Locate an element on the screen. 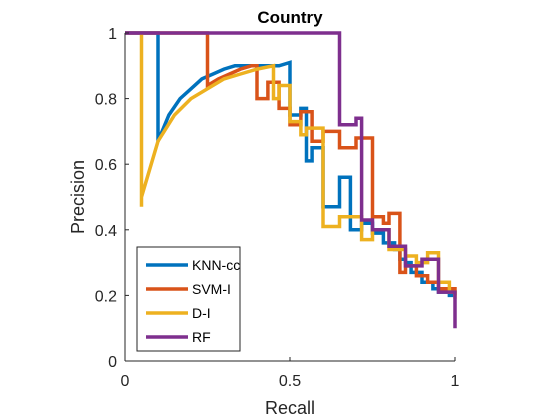 This screenshot has width=560, height=420. x-axis-label: Recall is located at coordinates (290, 408).